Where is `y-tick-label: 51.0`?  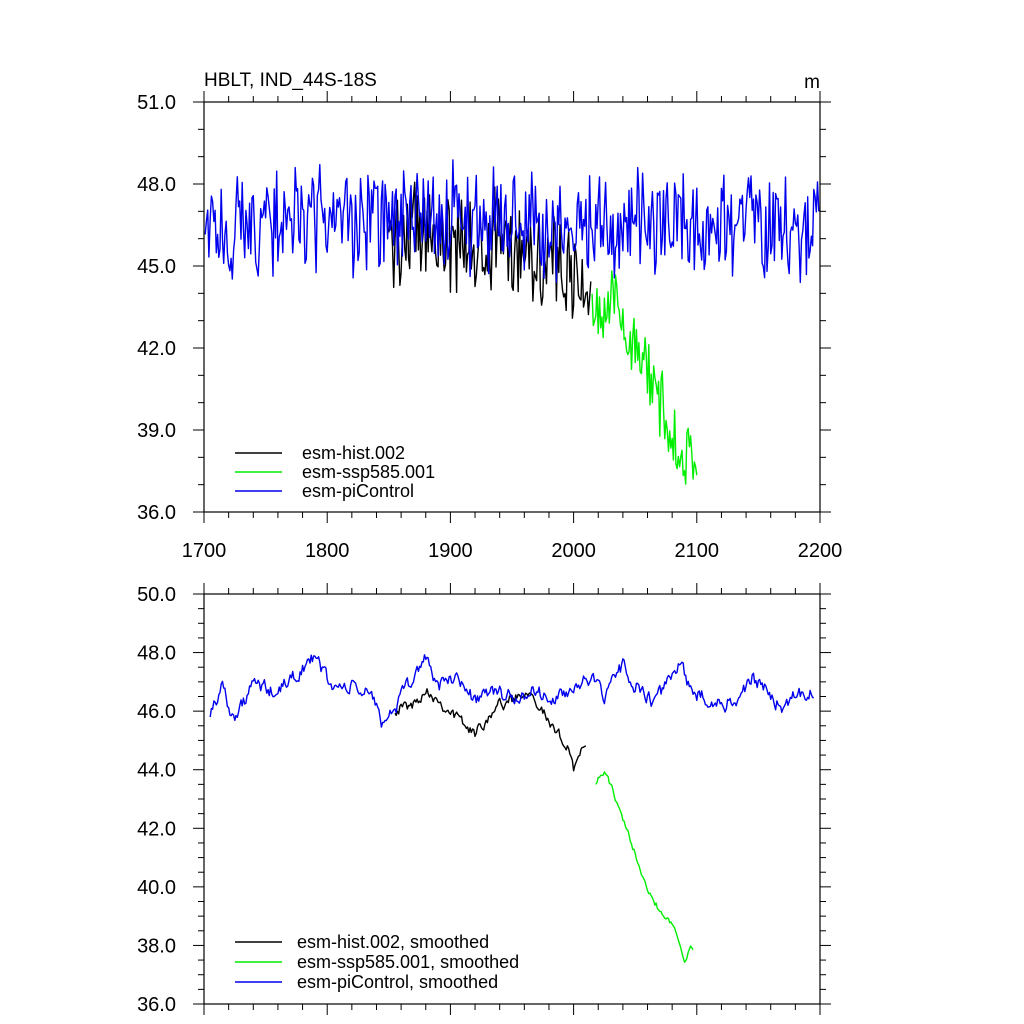 y-tick-label: 51.0 is located at coordinates (156, 103).